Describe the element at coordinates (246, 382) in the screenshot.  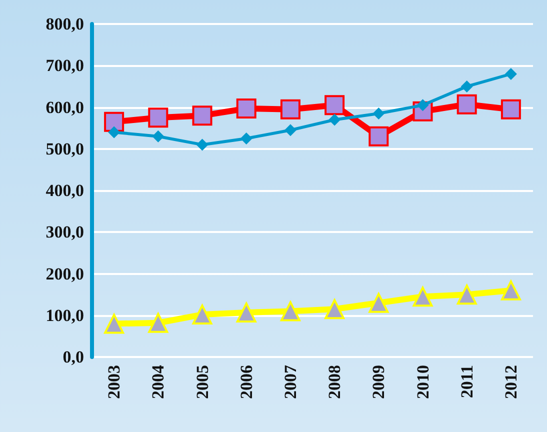
I see `x-tick-label: 2006` at that location.